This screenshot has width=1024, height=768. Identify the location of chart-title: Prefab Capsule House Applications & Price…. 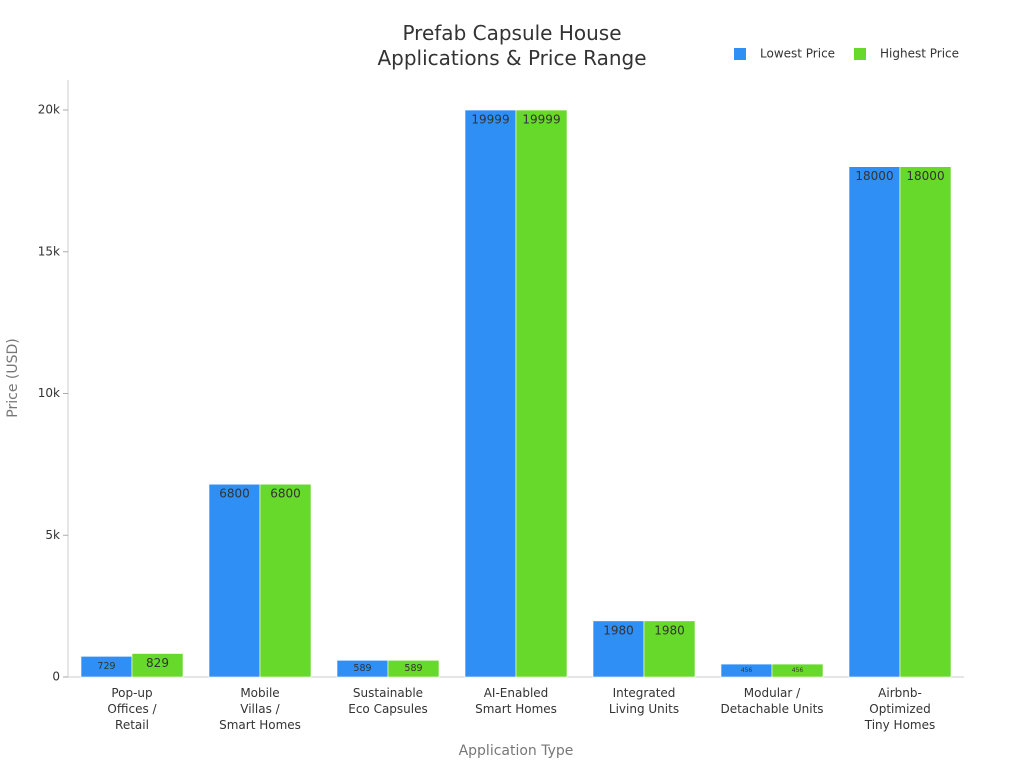
(511, 45).